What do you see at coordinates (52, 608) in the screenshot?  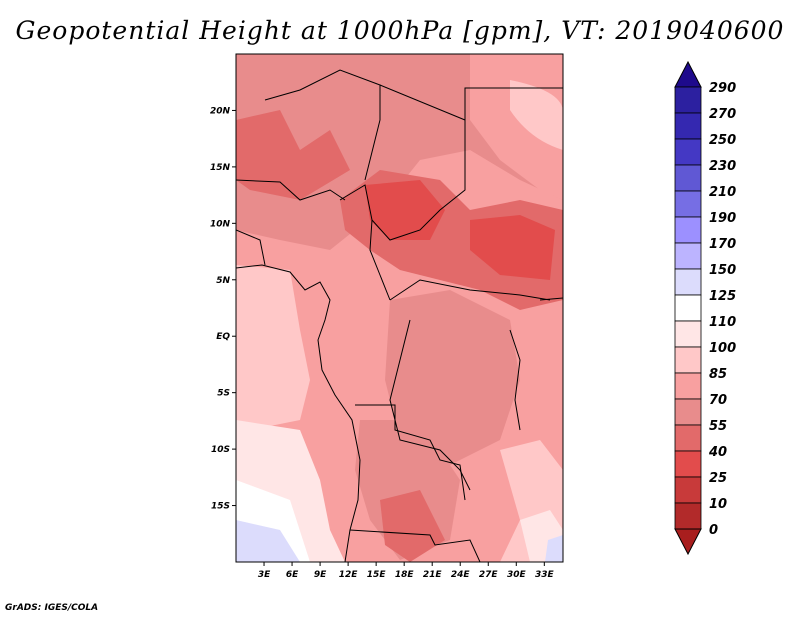 I see `grads-credit: GrADS: IGES/COLA` at bounding box center [52, 608].